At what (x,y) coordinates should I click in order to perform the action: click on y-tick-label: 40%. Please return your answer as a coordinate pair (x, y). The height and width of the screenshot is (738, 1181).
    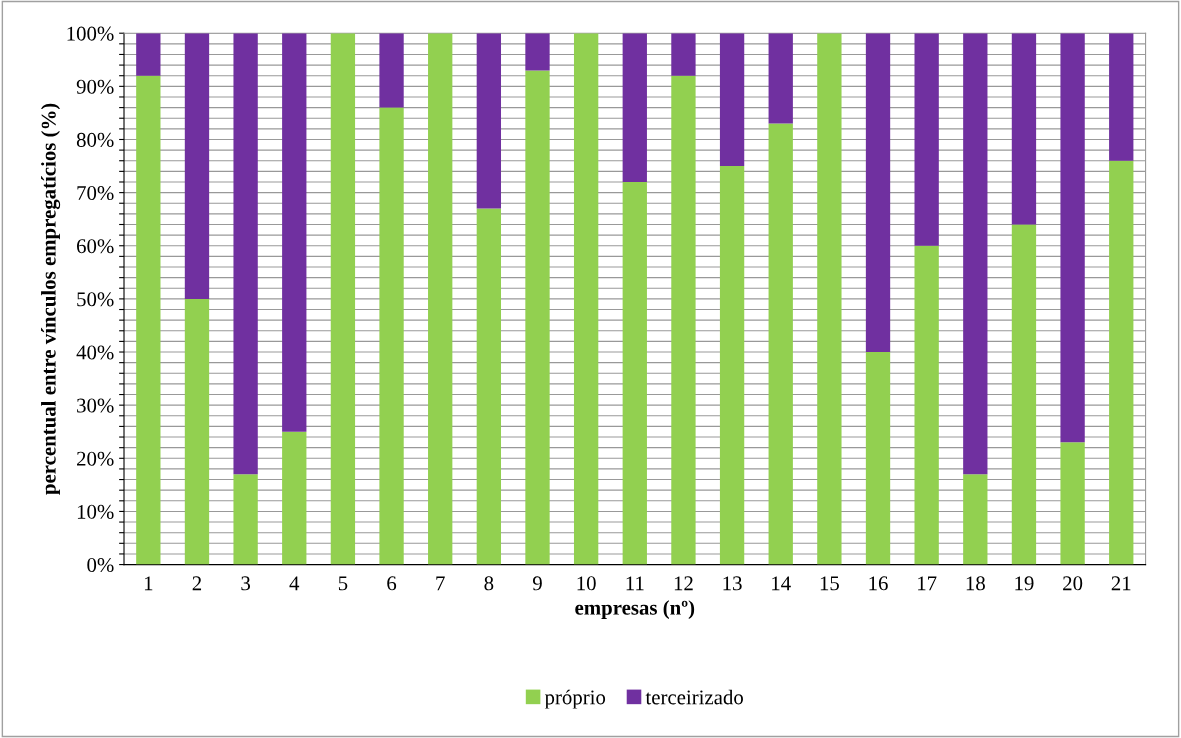
    Looking at the image, I should click on (95, 352).